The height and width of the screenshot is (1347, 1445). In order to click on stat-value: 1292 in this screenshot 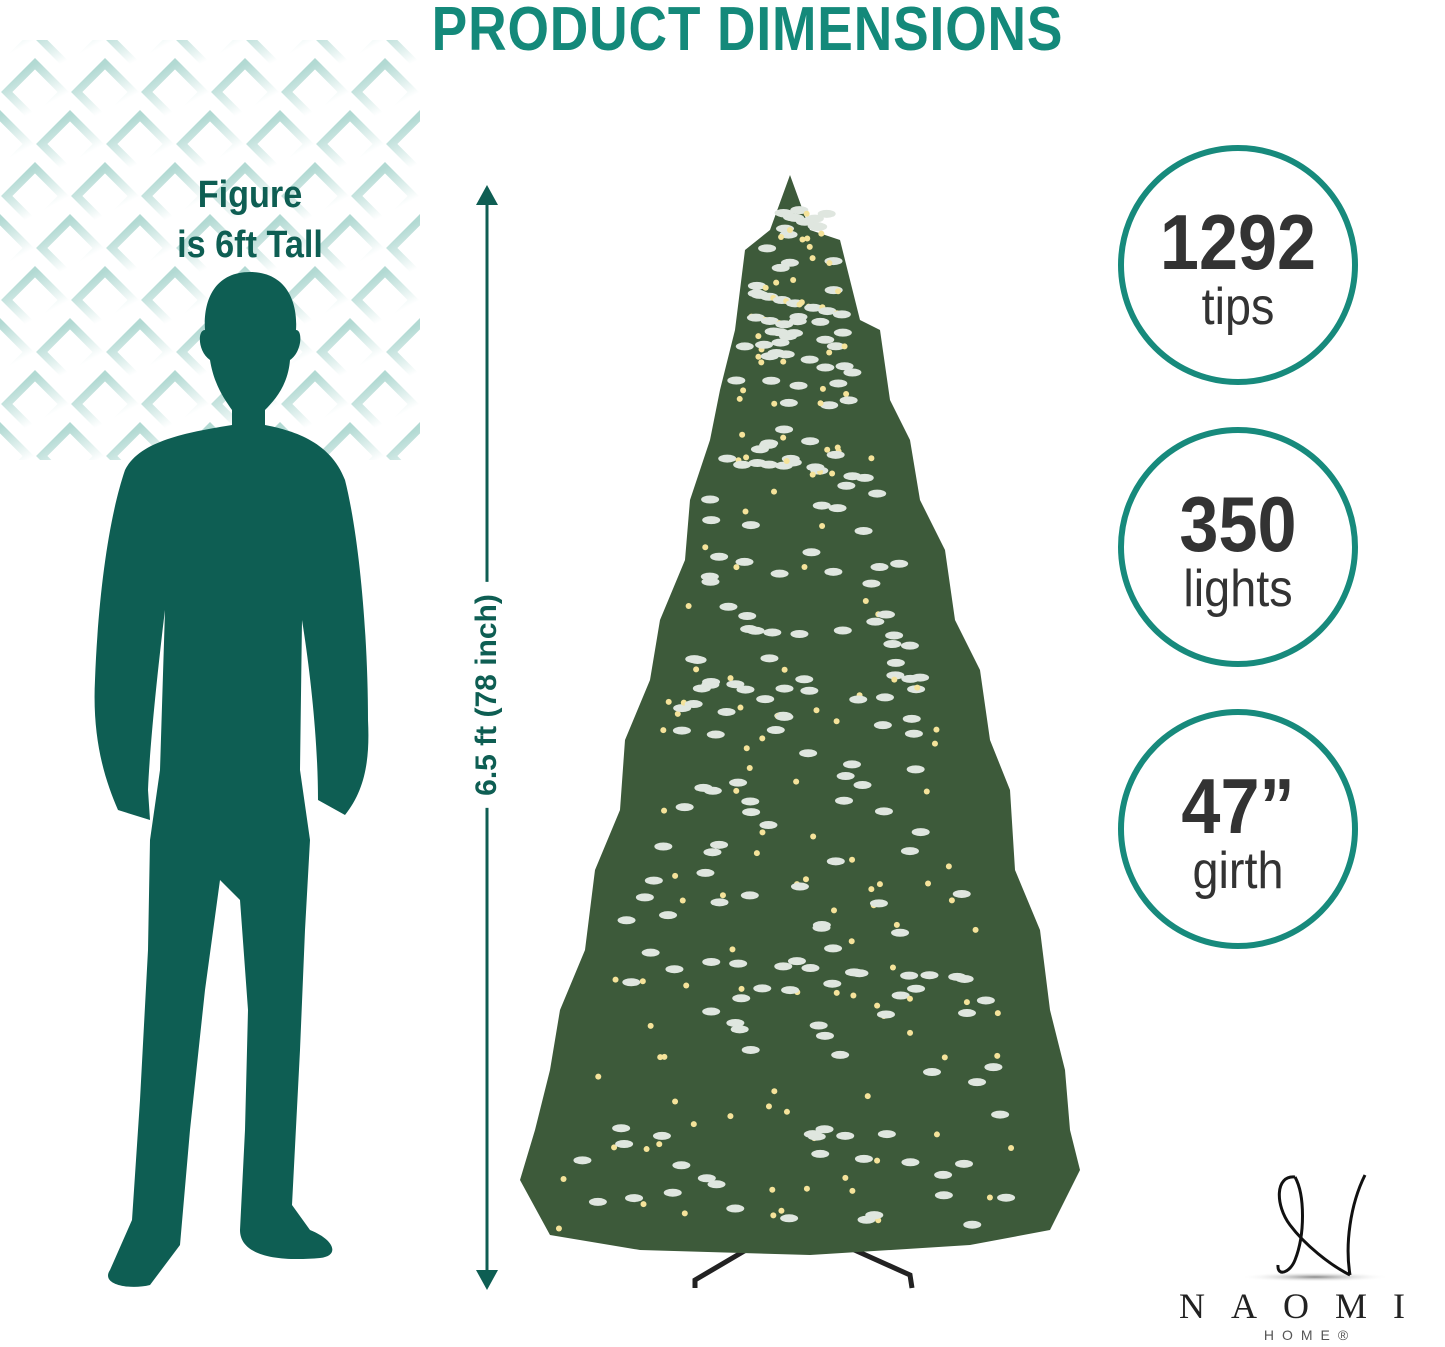, I will do `click(1238, 242)`.